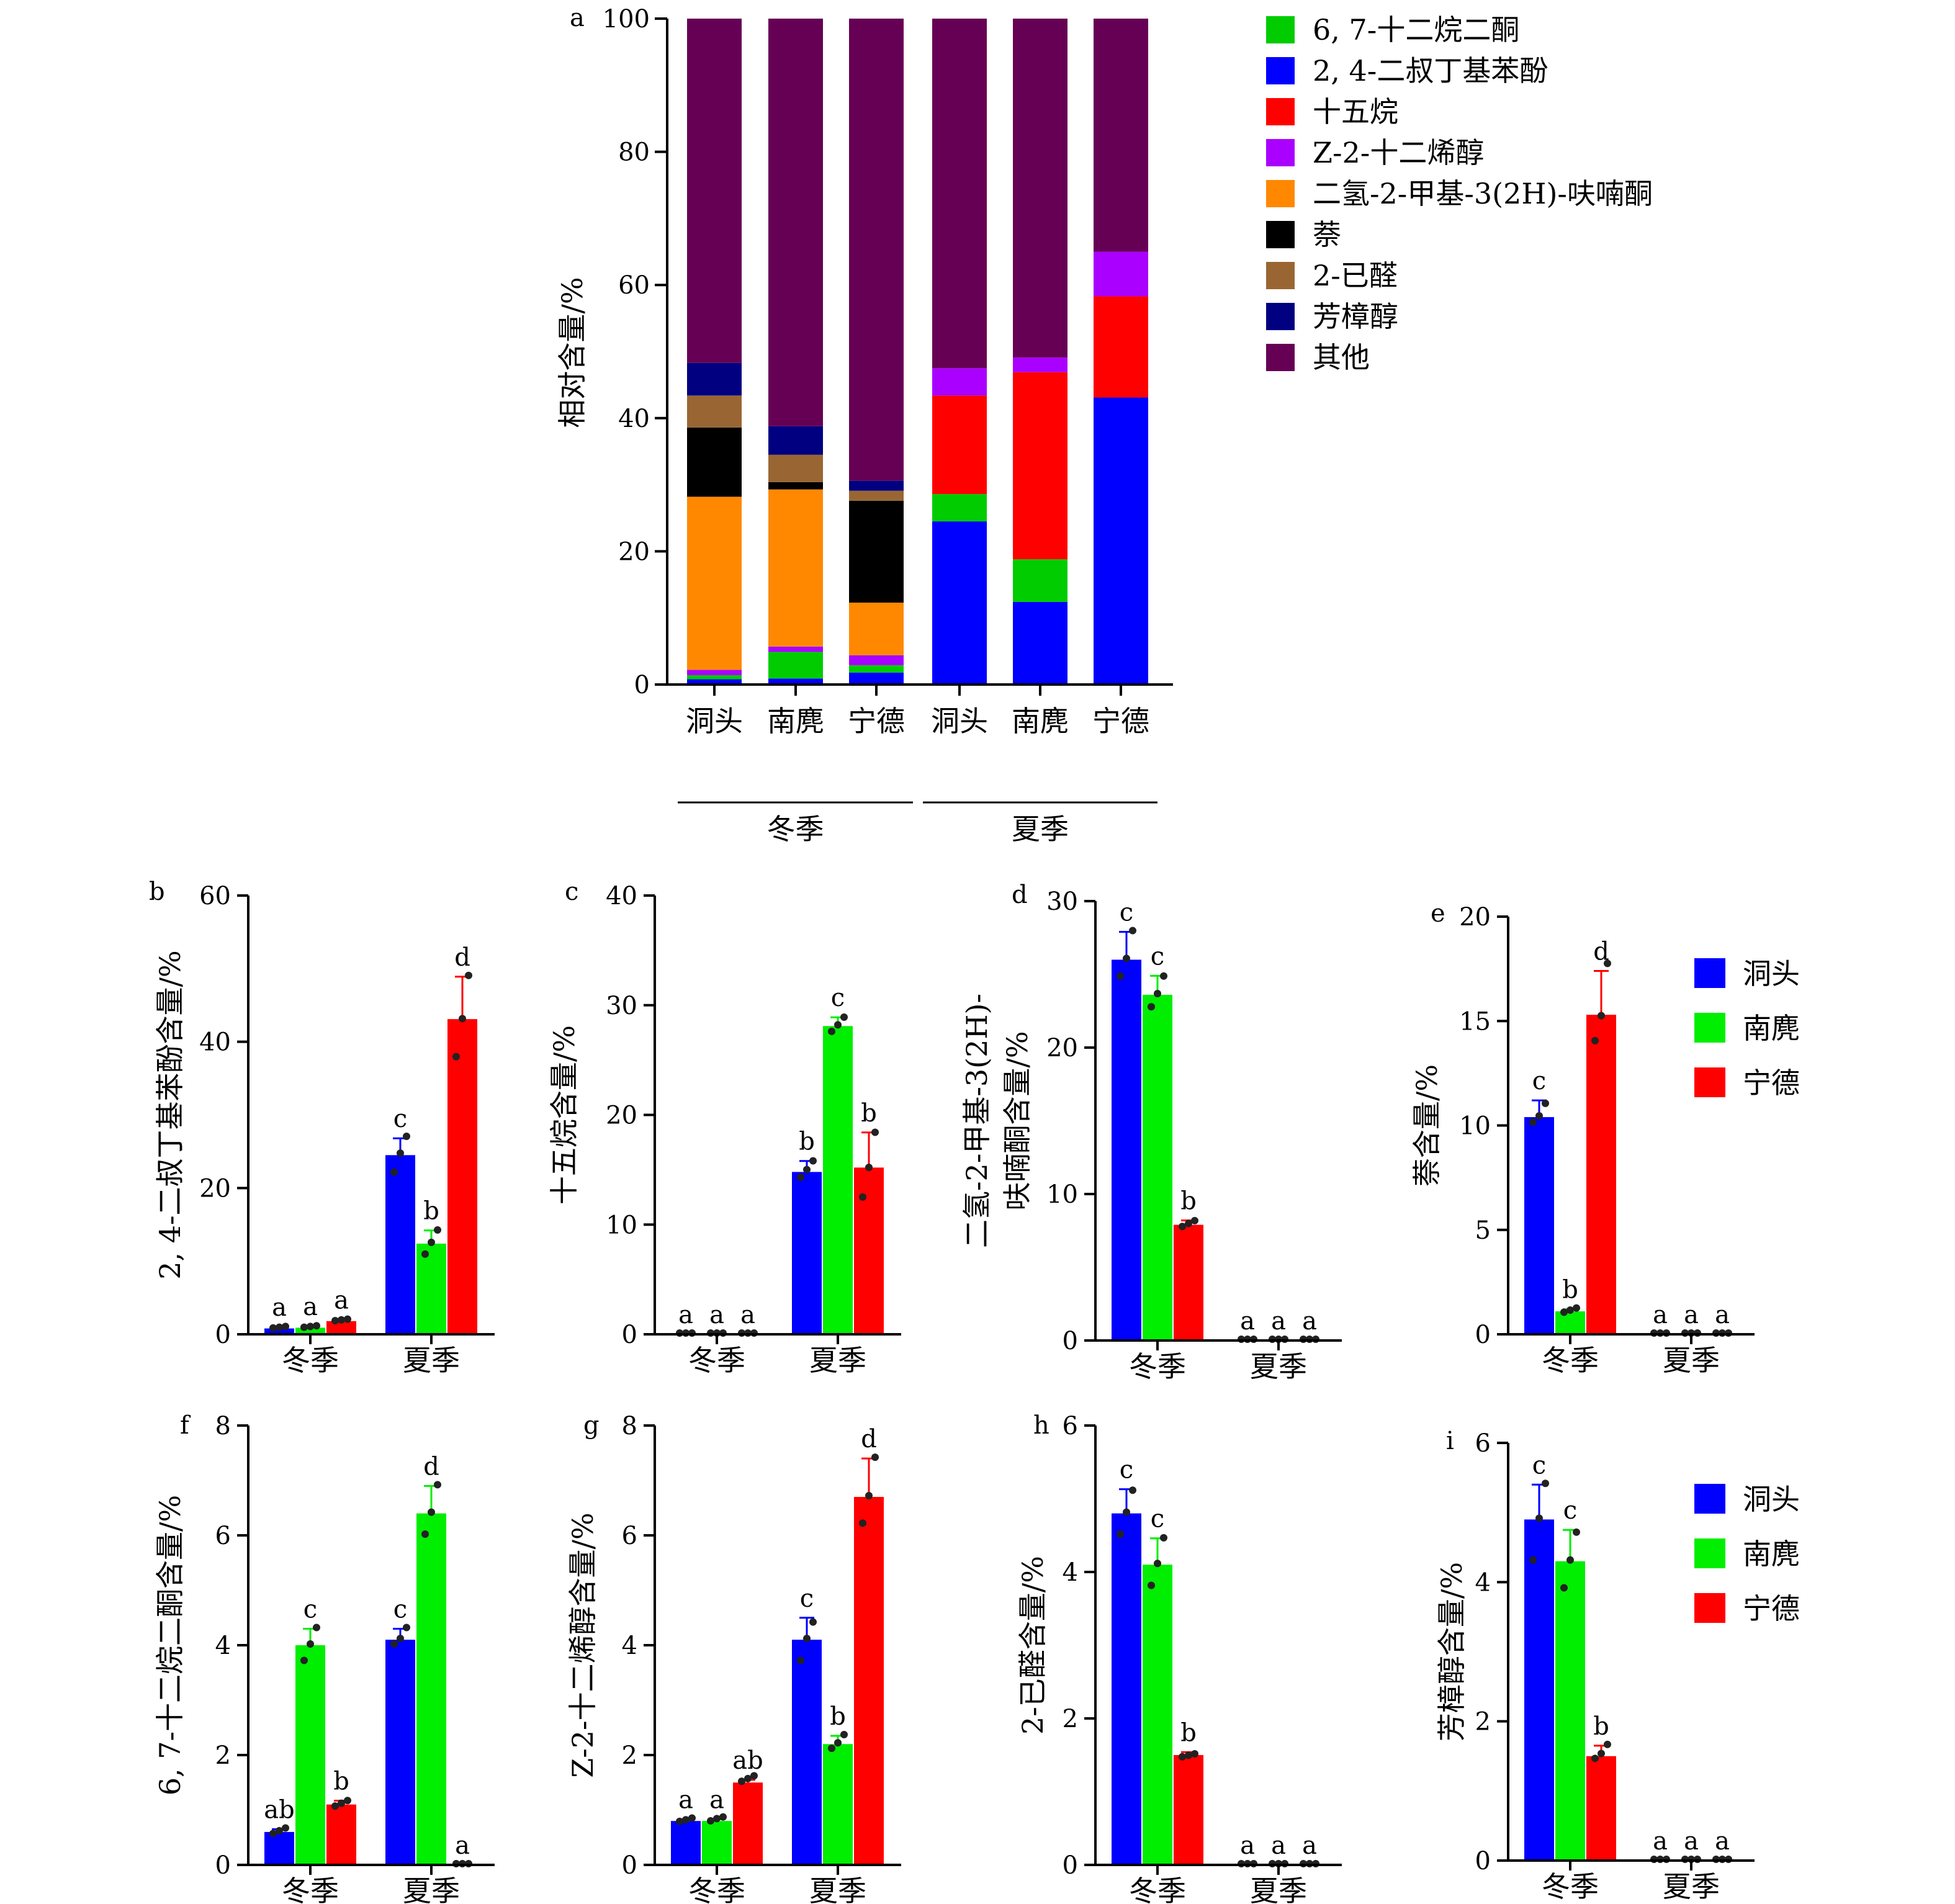 The image size is (1955, 1904). What do you see at coordinates (170, 1645) in the screenshot?
I see `y-axis-title: 6, 7-十二烷二酮含量/%` at bounding box center [170, 1645].